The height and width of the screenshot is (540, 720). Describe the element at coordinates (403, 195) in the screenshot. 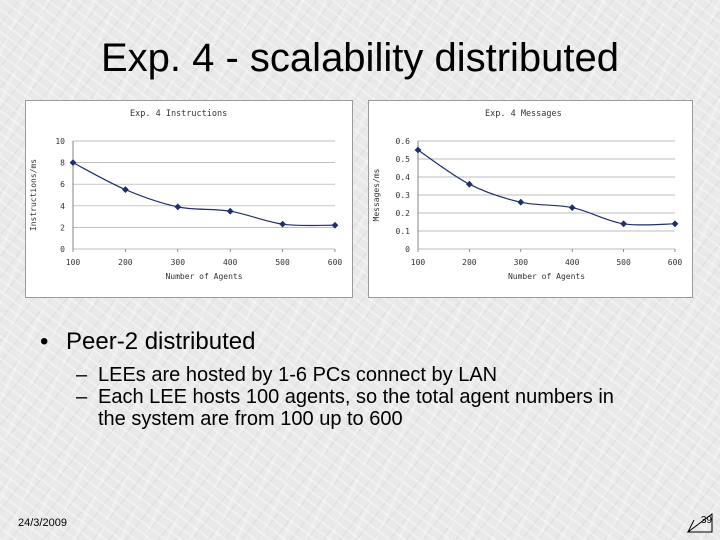

I see `y-tick-label: 0.3` at that location.